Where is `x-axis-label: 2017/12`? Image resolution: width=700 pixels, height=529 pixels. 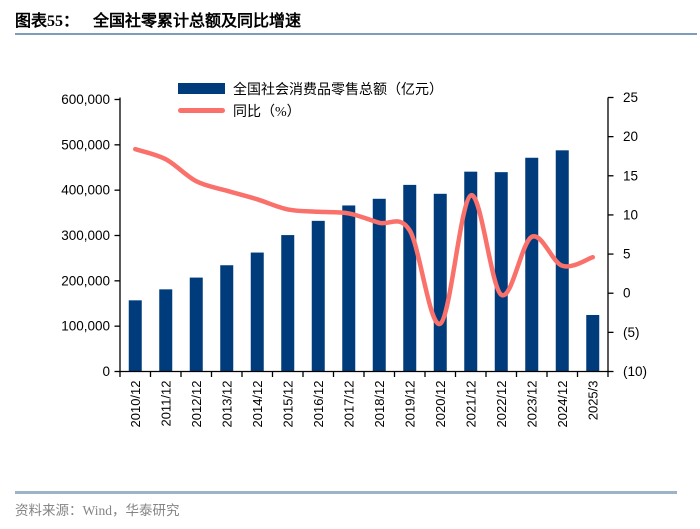
x-axis-label: 2017/12 is located at coordinates (348, 404).